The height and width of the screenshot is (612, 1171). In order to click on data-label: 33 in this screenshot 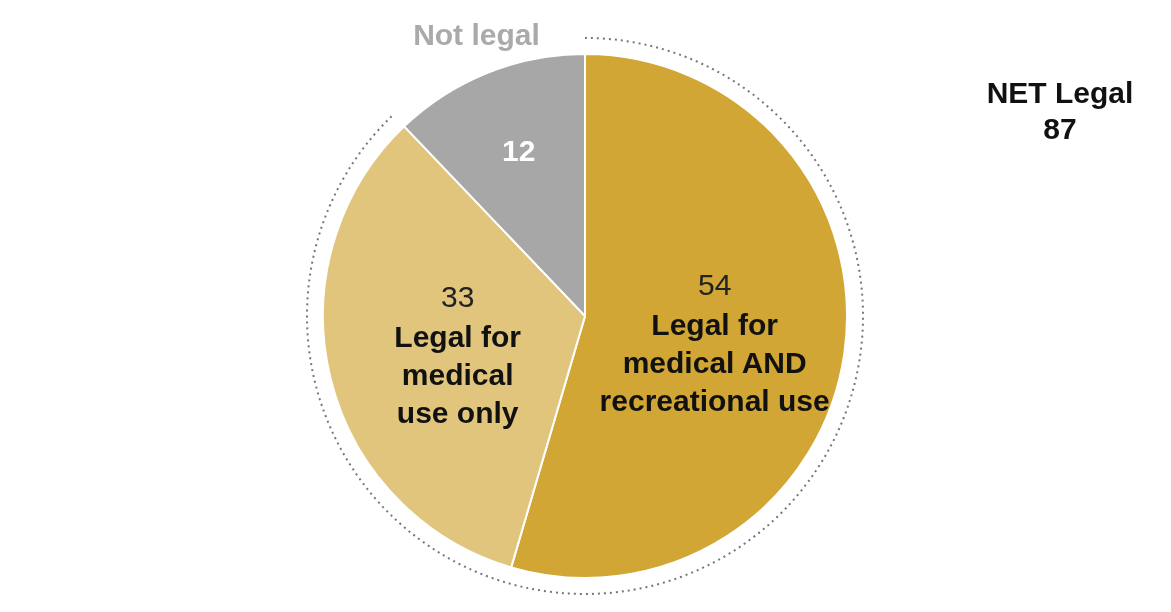, I will do `click(458, 296)`.